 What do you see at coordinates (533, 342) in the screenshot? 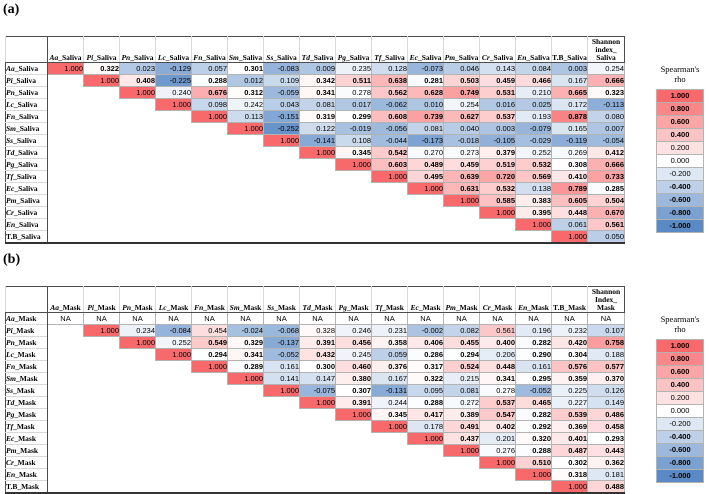
I see `correlation-cell: 0.282` at bounding box center [533, 342].